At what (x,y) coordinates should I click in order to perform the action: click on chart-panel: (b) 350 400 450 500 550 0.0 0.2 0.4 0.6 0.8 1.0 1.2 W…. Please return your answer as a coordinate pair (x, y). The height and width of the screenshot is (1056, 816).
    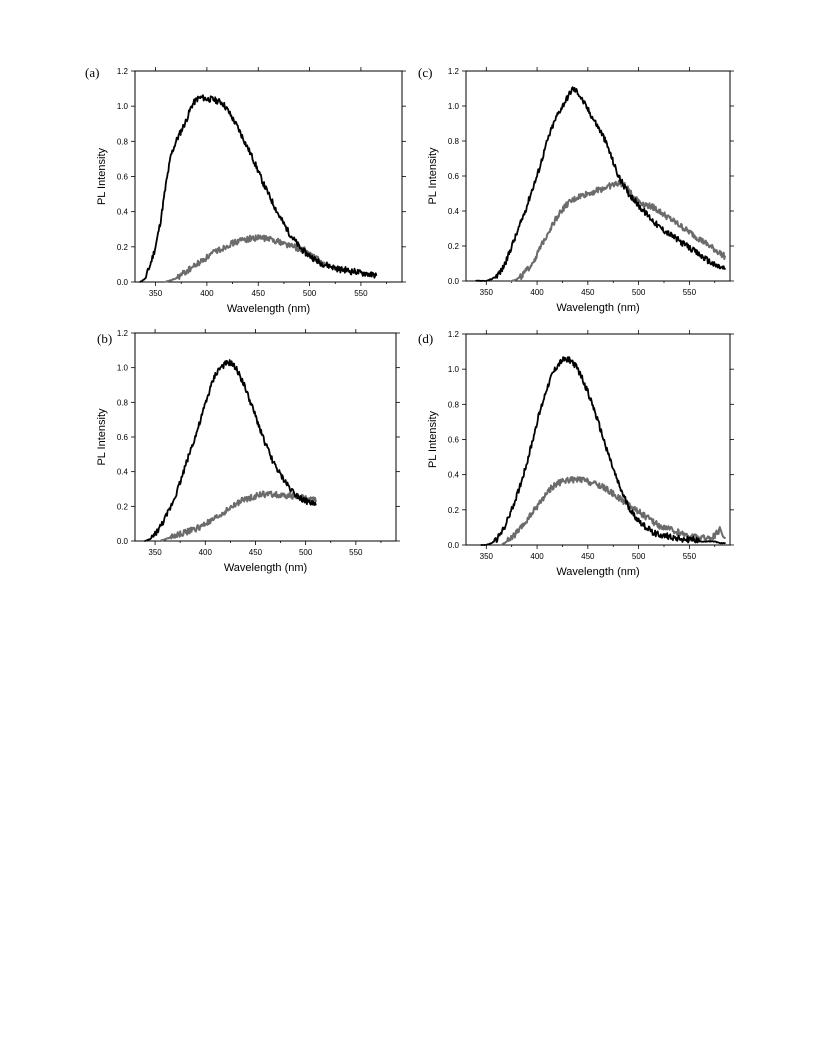
    Looking at the image, I should click on (248, 451).